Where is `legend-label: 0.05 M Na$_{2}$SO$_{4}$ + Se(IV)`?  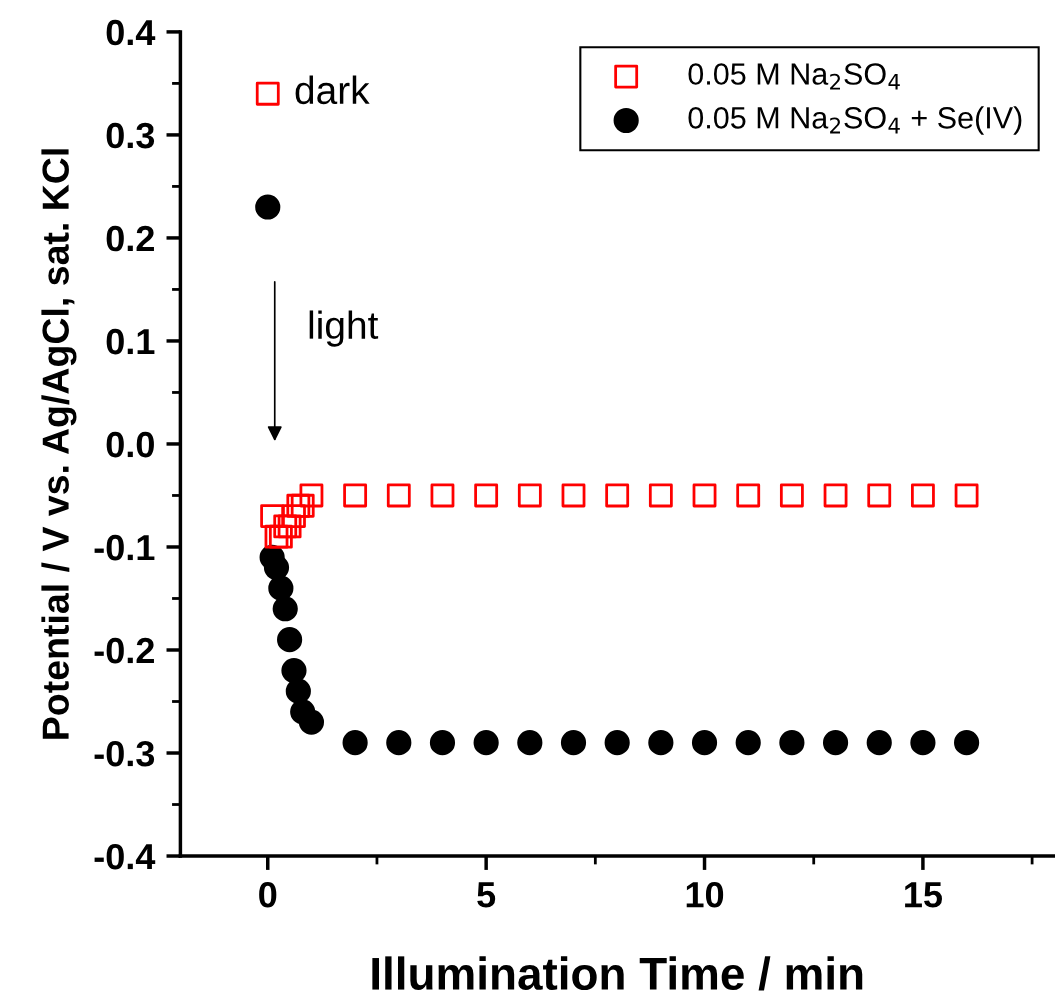 legend-label: 0.05 M Na$_{2}$SO$_{4}$ + Se(IV) is located at coordinates (855, 120).